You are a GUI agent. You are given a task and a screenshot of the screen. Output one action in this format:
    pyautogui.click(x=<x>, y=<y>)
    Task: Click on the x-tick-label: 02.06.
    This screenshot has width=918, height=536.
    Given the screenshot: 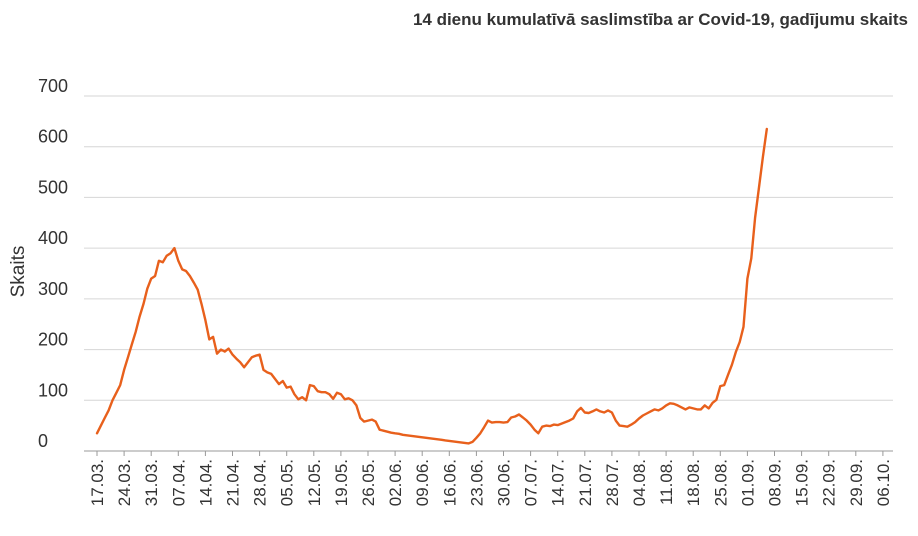 What is the action you would take?
    pyautogui.click(x=395, y=482)
    